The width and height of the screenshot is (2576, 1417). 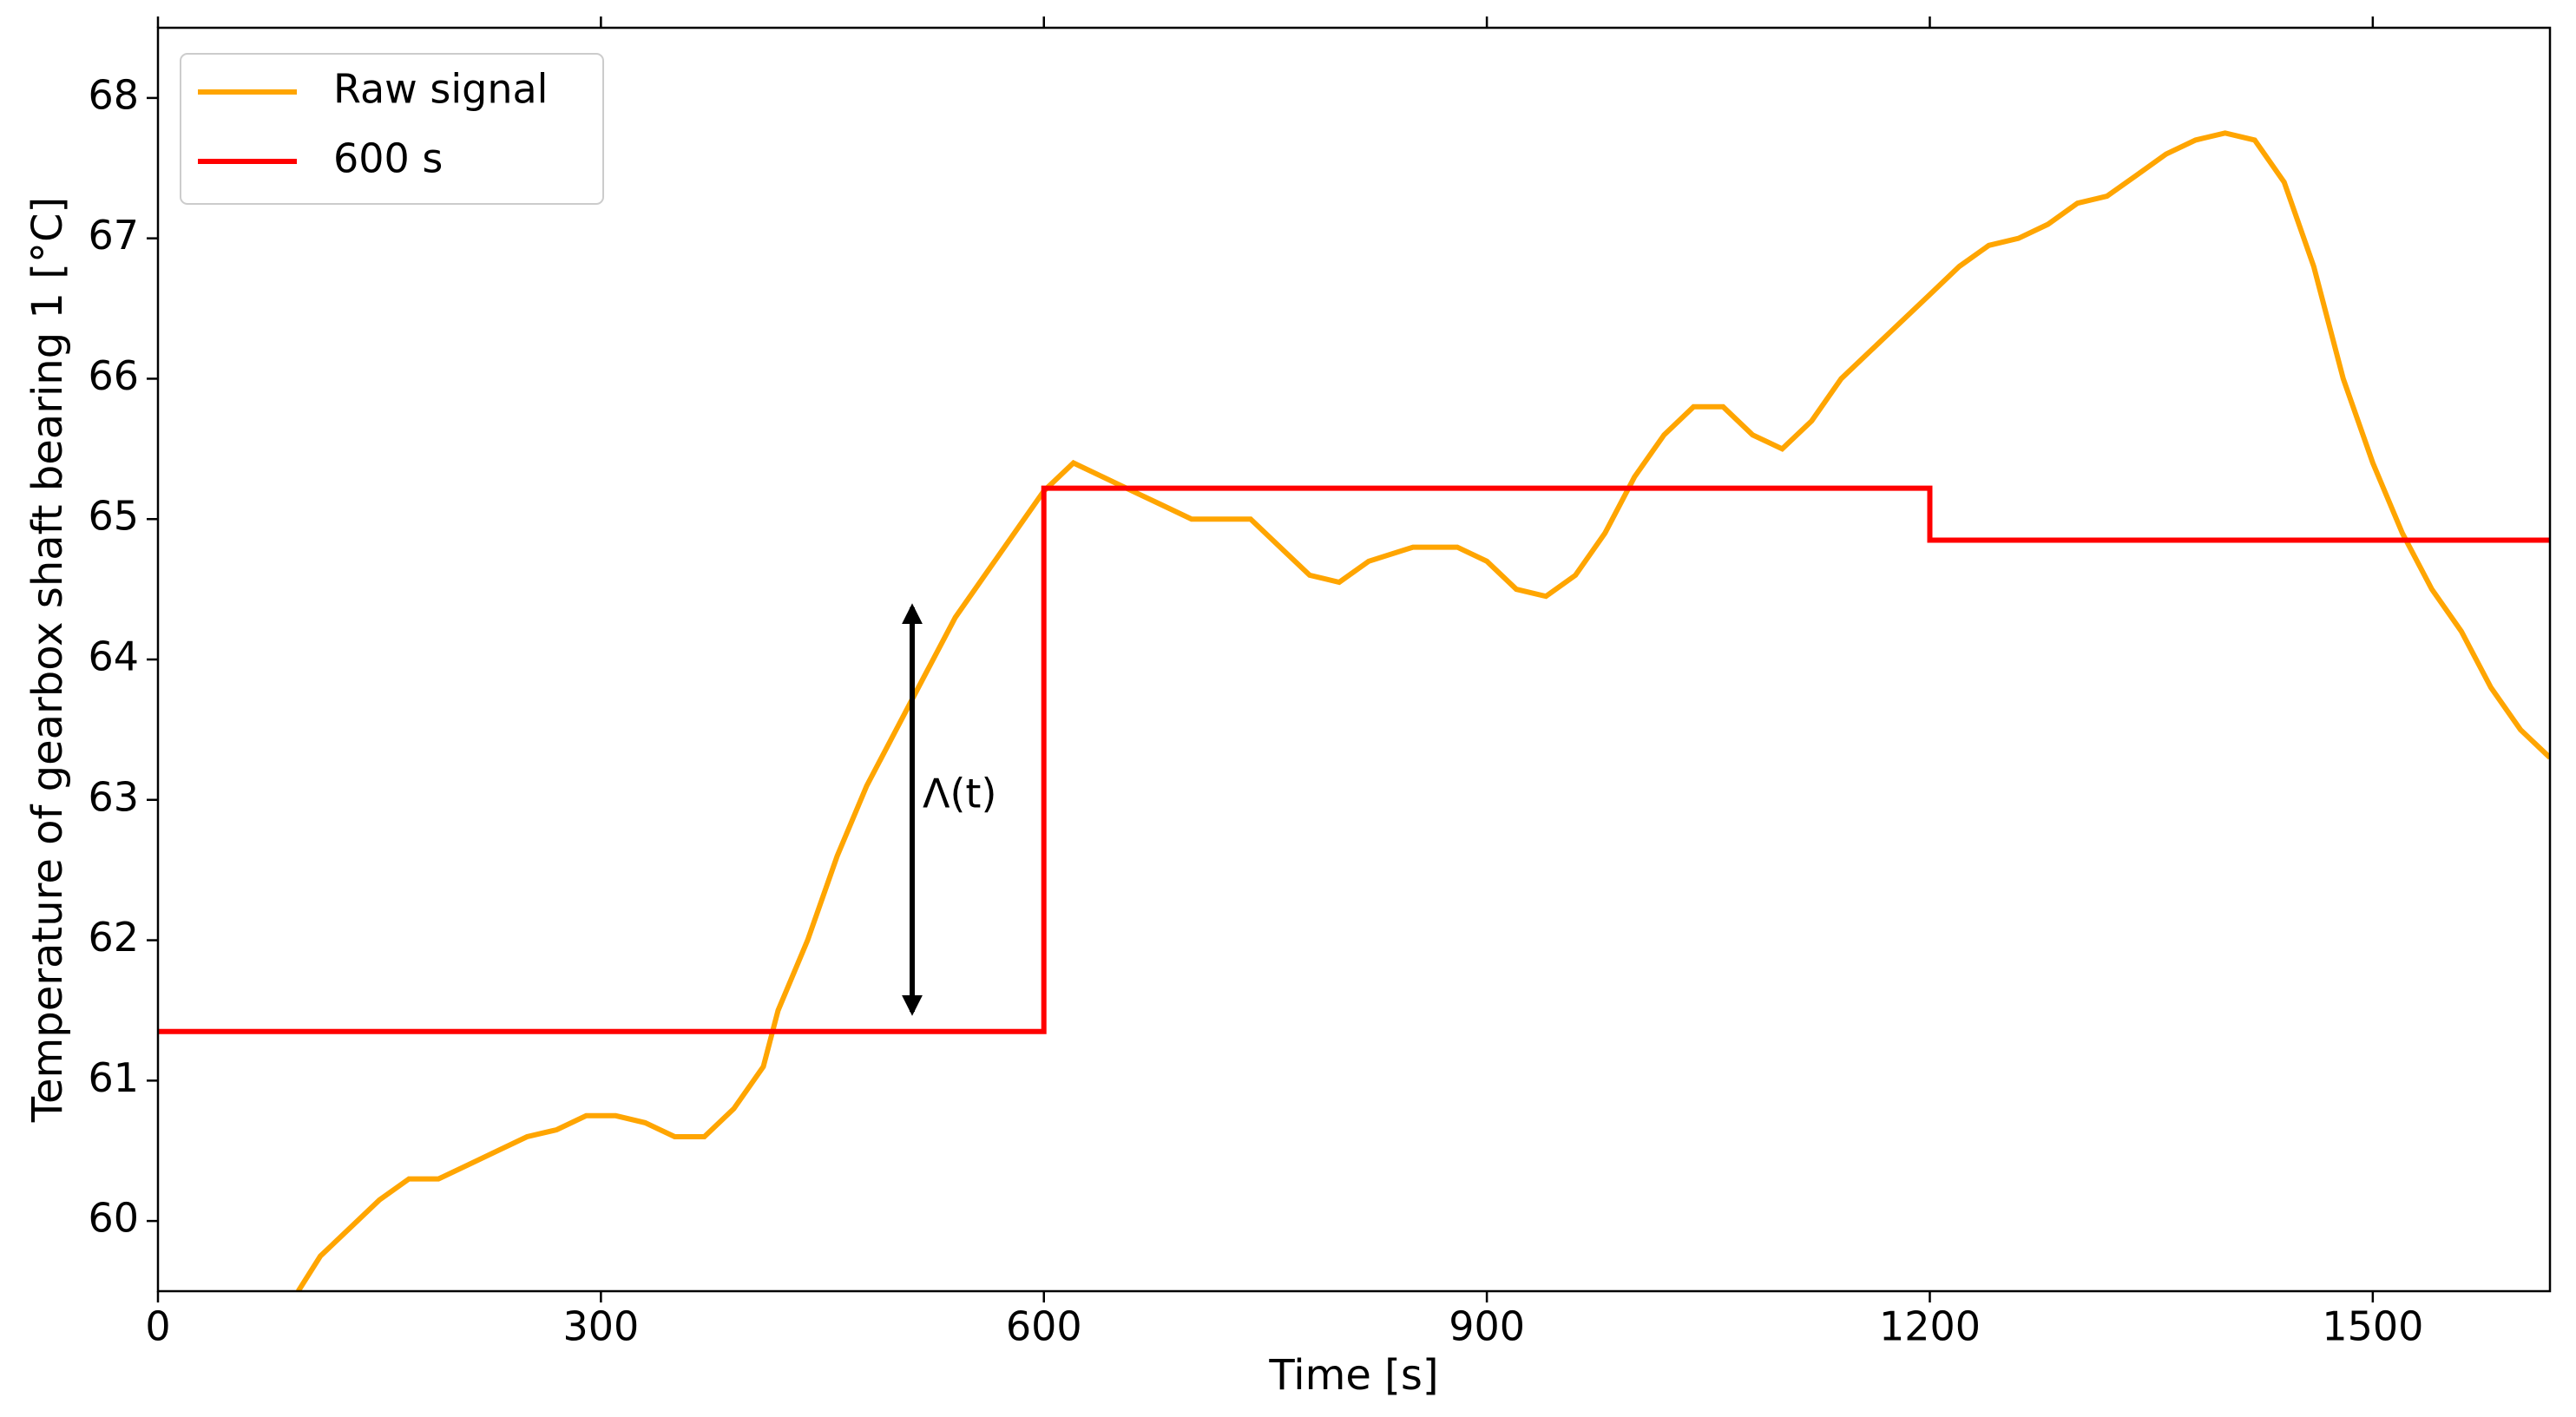 What do you see at coordinates (113, 516) in the screenshot?
I see `y-tick-label: 65` at bounding box center [113, 516].